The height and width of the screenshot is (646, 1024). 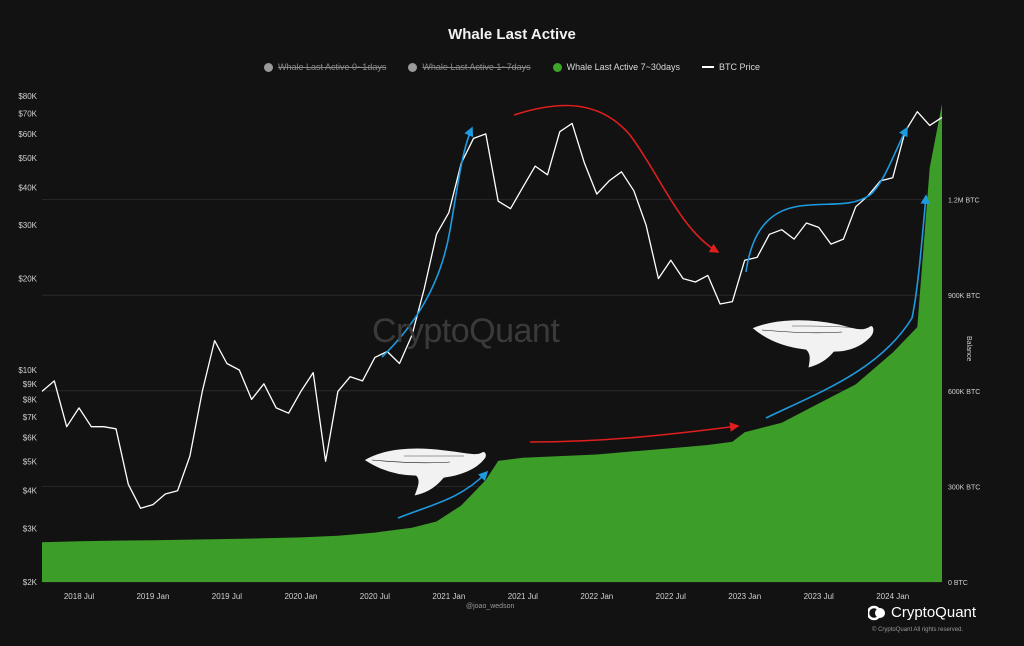 I want to click on y2-tick-label: 300K BTC, so click(x=964, y=487).